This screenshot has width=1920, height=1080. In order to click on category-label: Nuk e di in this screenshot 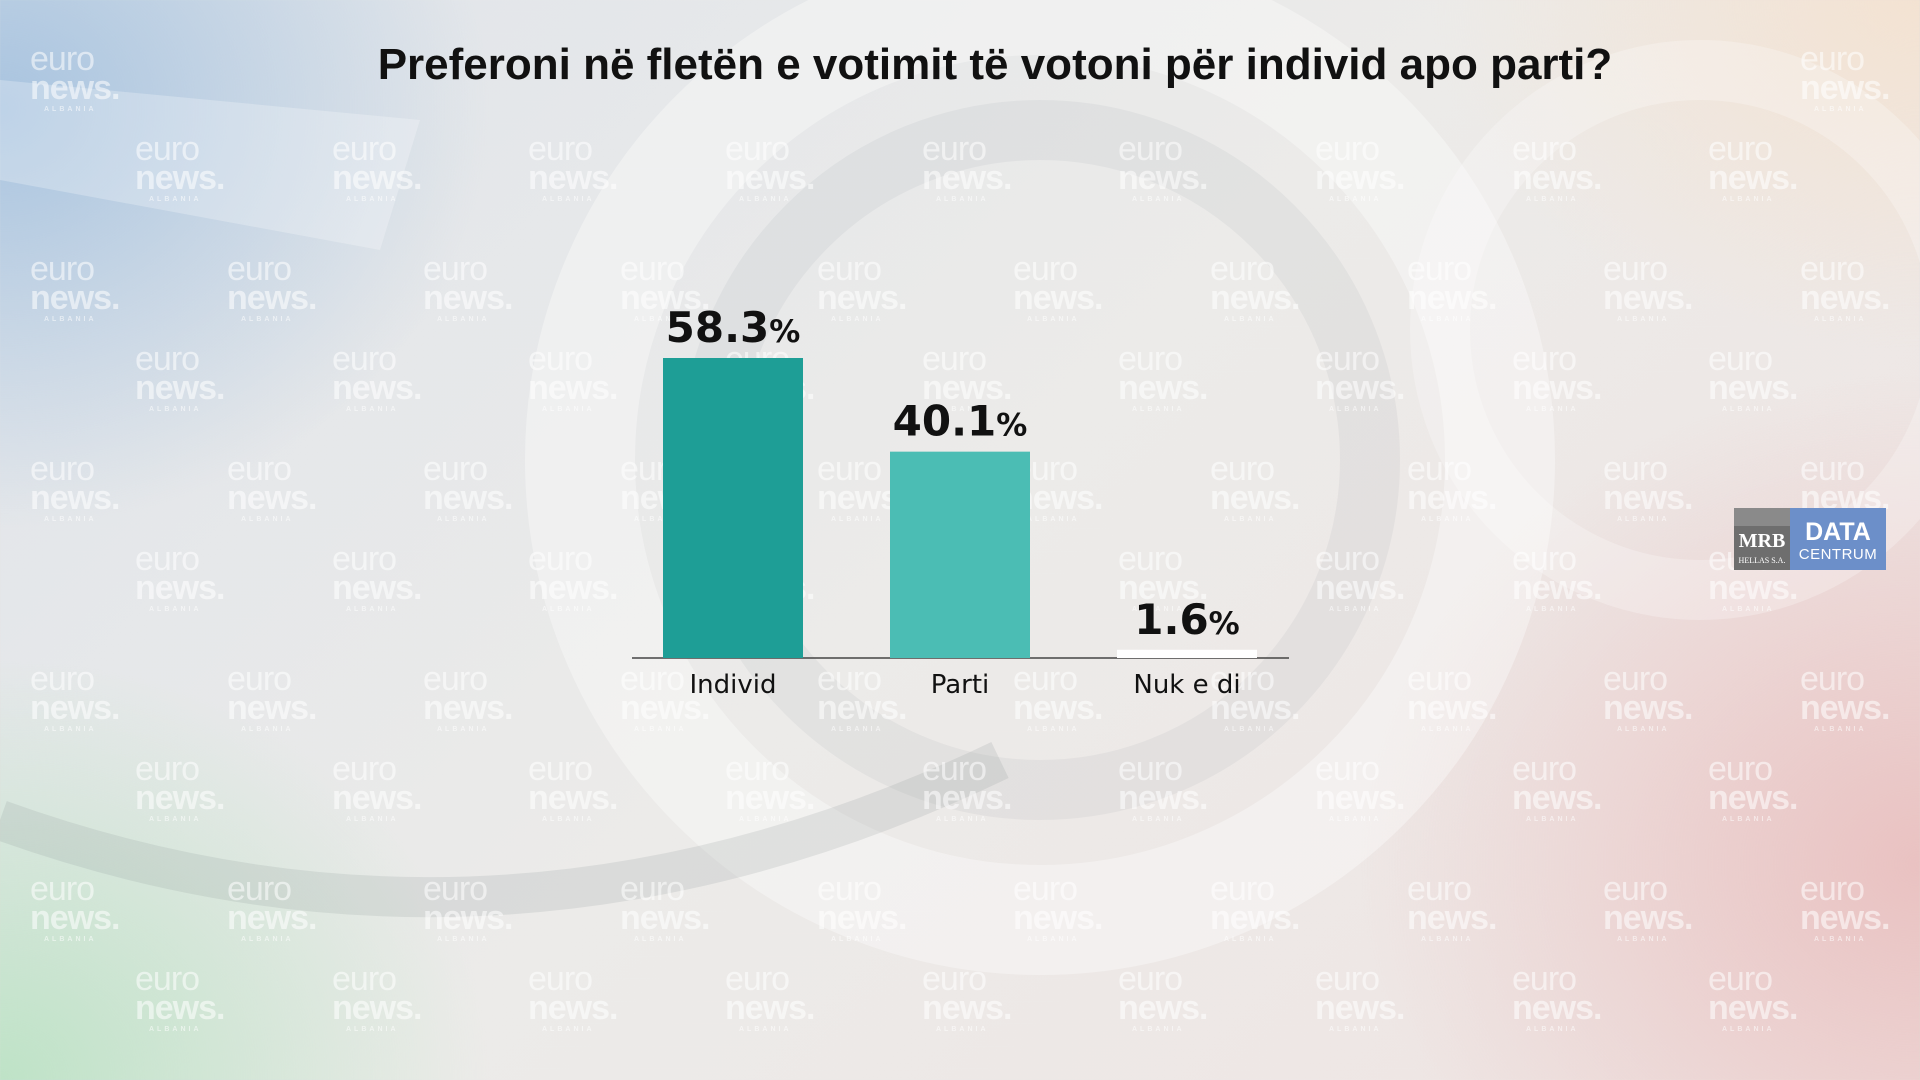, I will do `click(1186, 685)`.